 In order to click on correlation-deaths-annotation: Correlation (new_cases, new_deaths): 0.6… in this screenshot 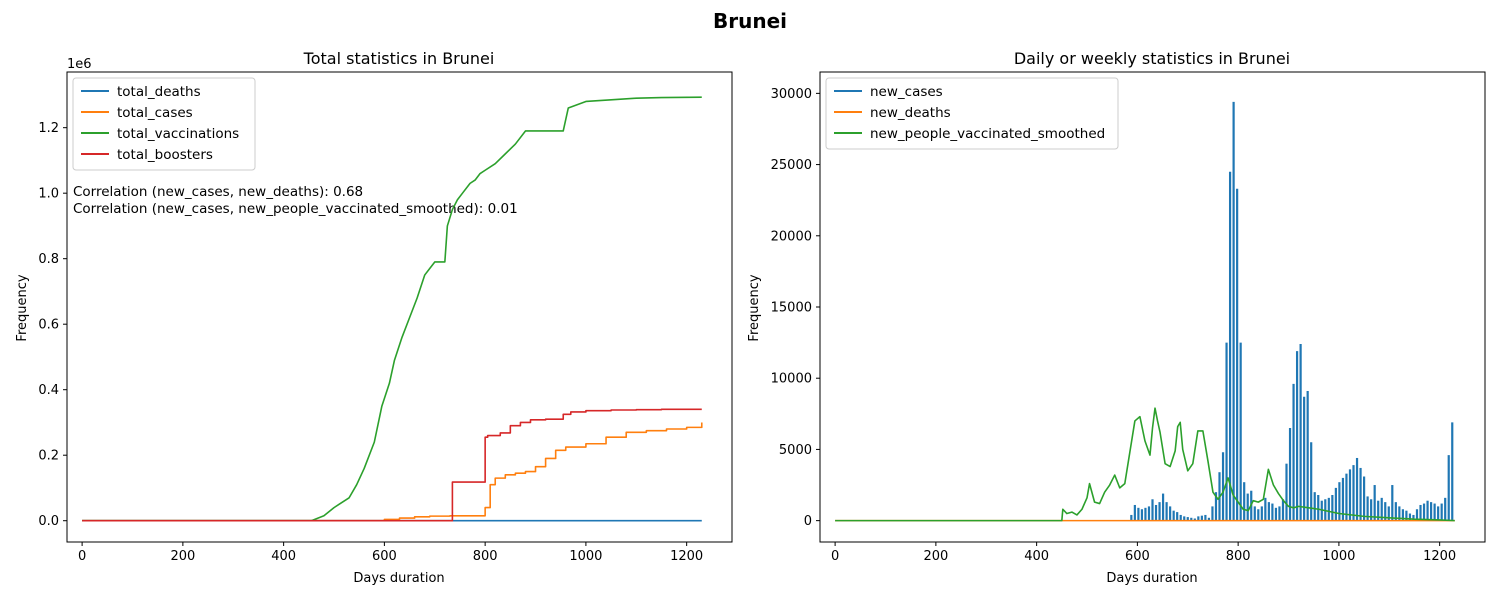, I will do `click(218, 192)`.